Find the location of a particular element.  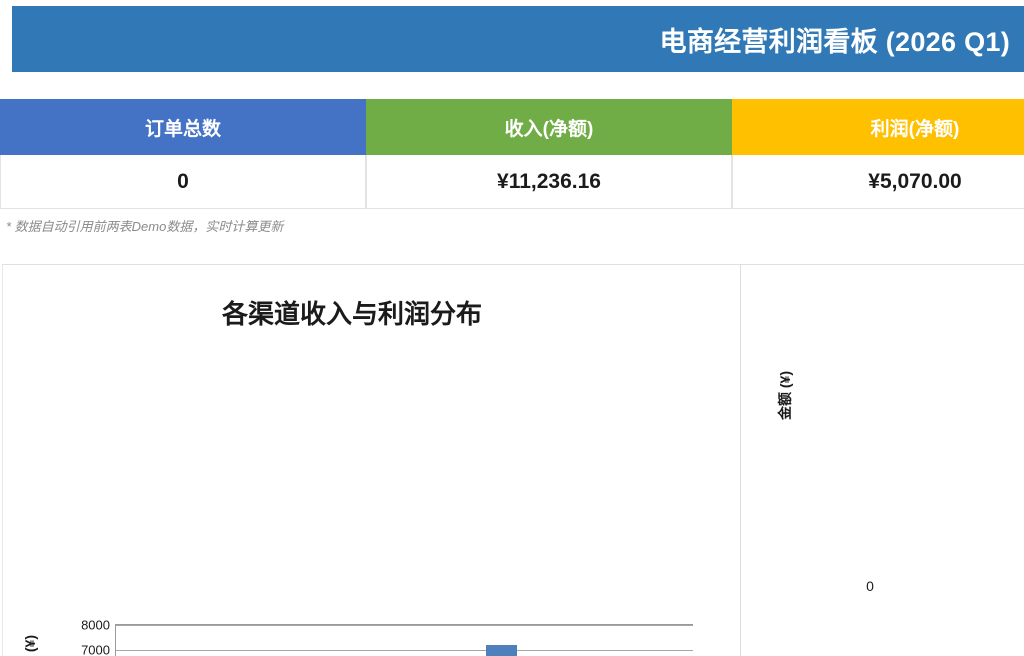

chart-gridline: 8000 is located at coordinates (387, 625).